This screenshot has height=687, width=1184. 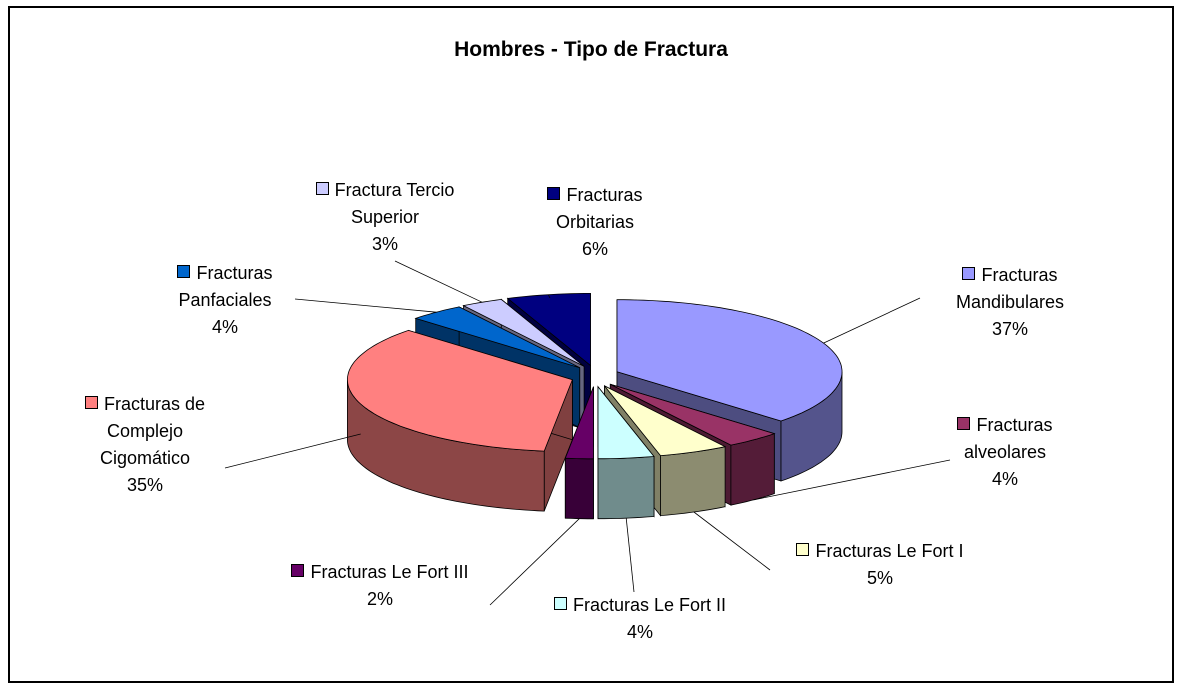 I want to click on data-label: Fracturas Mandibulares 37%, so click(x=1010, y=302).